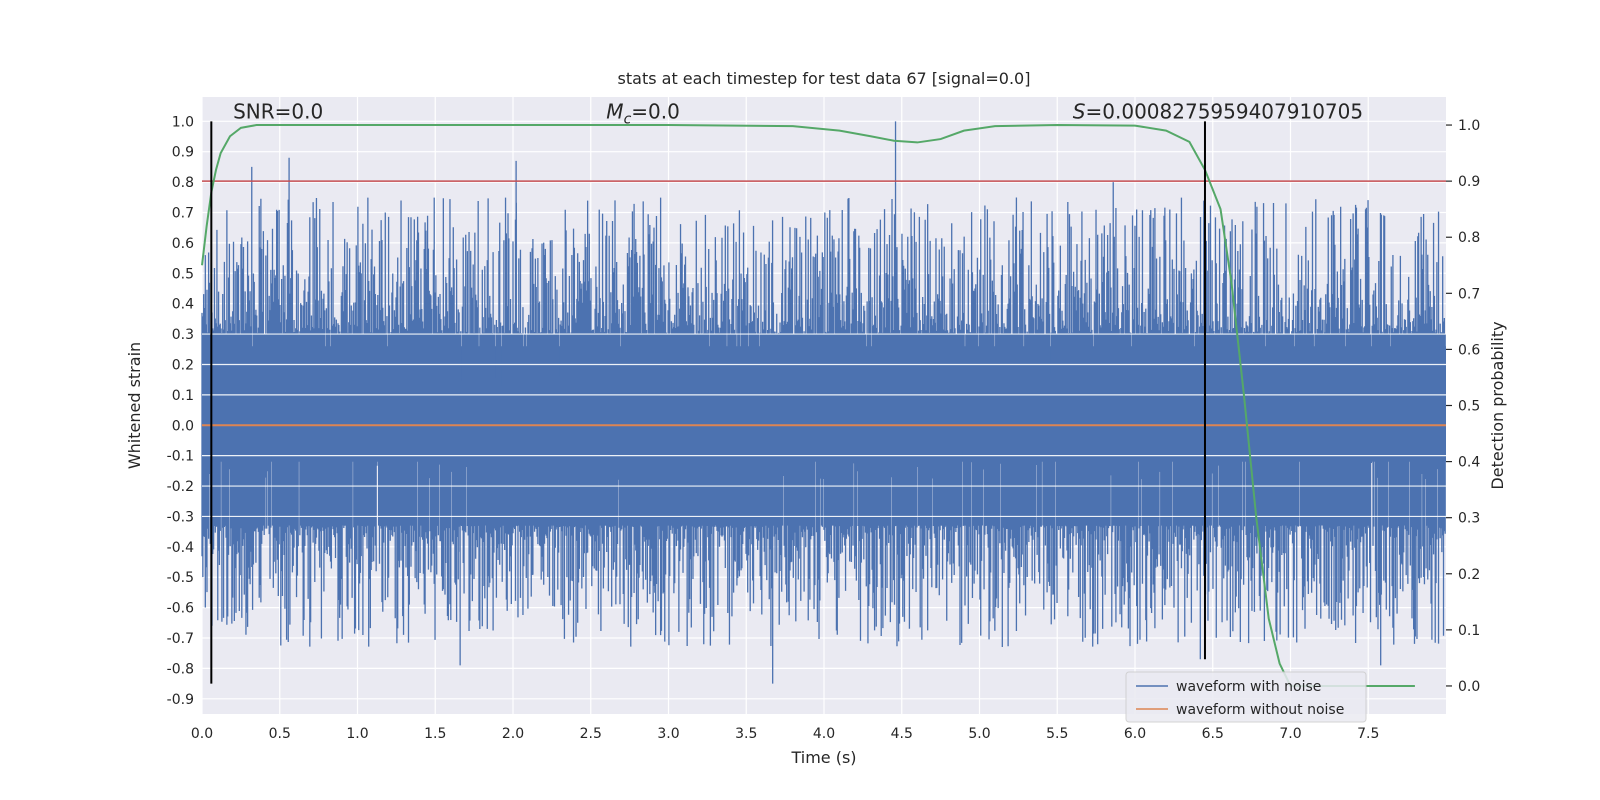 The width and height of the screenshot is (1600, 800). Describe the element at coordinates (183, 153) in the screenshot. I see `y-tick-label: 0.9` at that location.